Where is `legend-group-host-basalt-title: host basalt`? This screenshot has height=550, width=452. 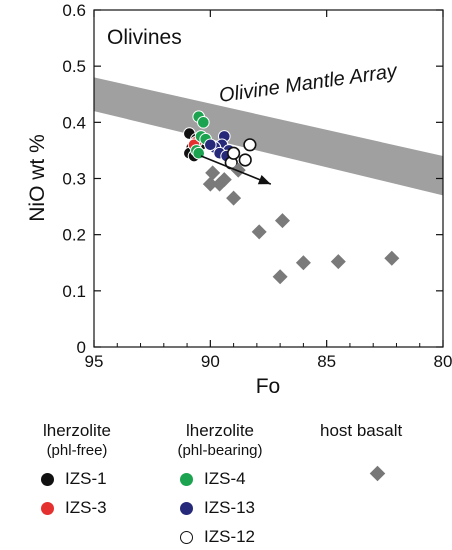 legend-group-host-basalt-title: host basalt is located at coordinates (361, 430).